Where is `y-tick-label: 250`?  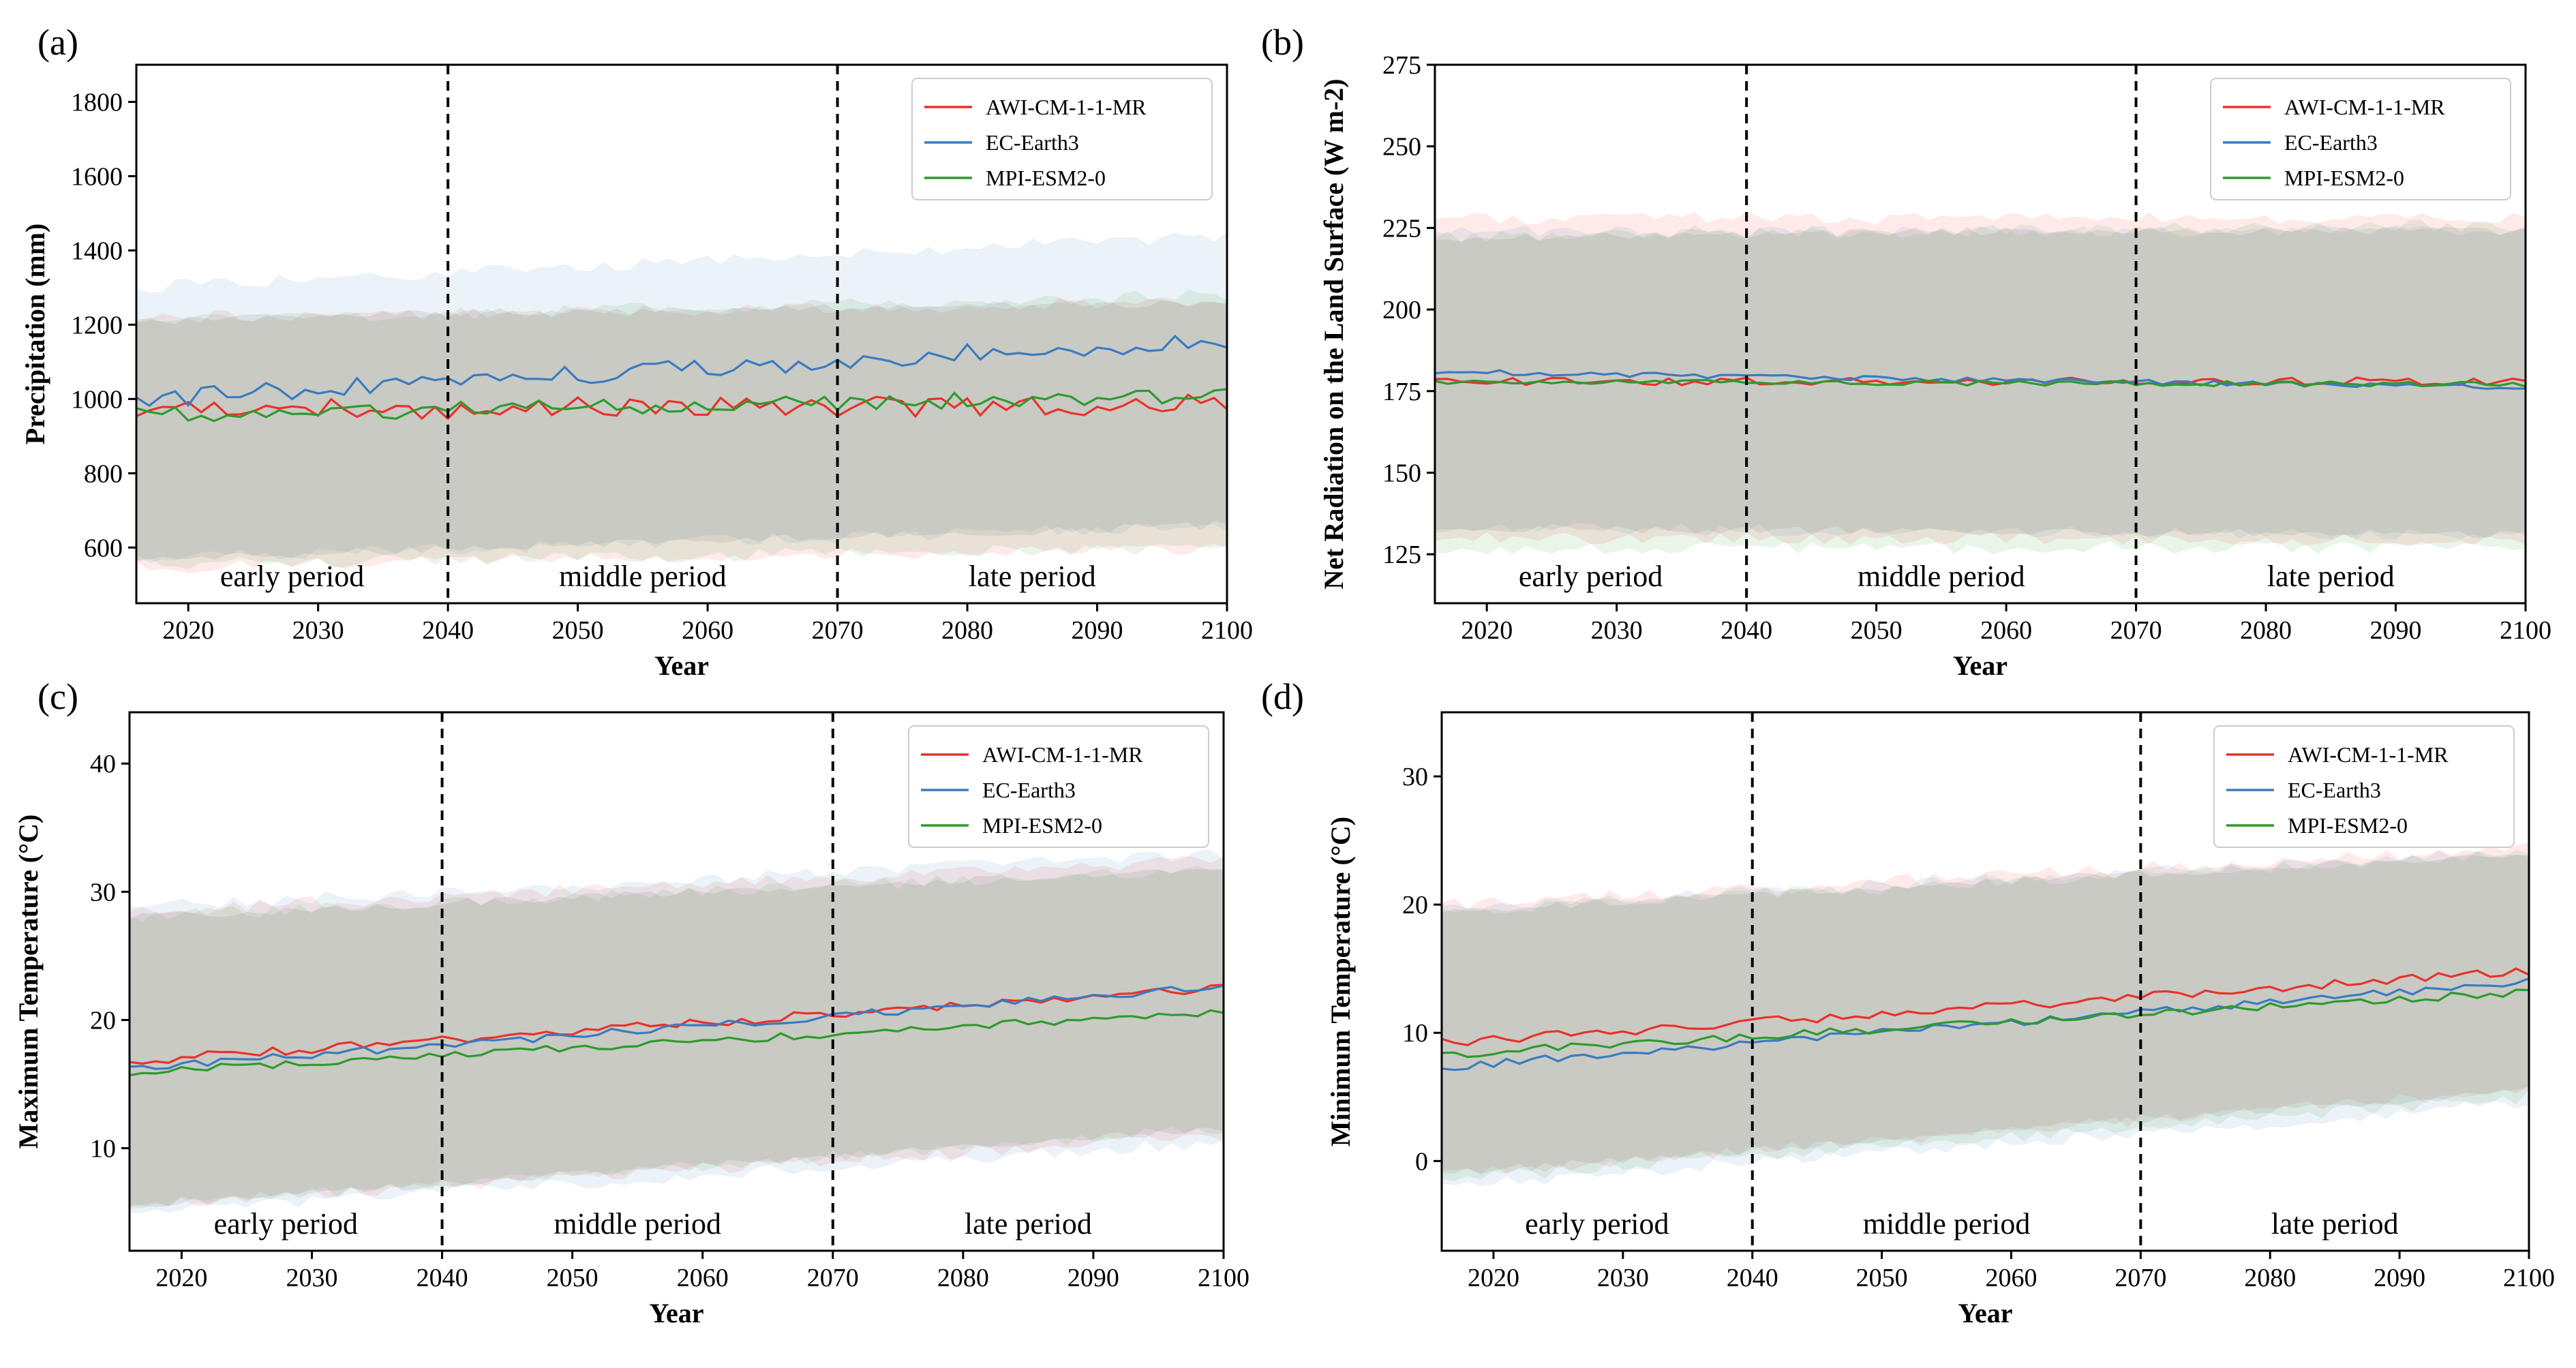 y-tick-label: 250 is located at coordinates (1401, 147).